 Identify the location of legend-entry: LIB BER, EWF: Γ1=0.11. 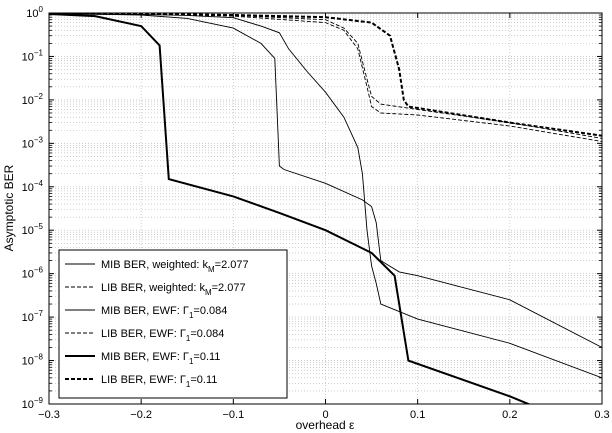
(159, 381).